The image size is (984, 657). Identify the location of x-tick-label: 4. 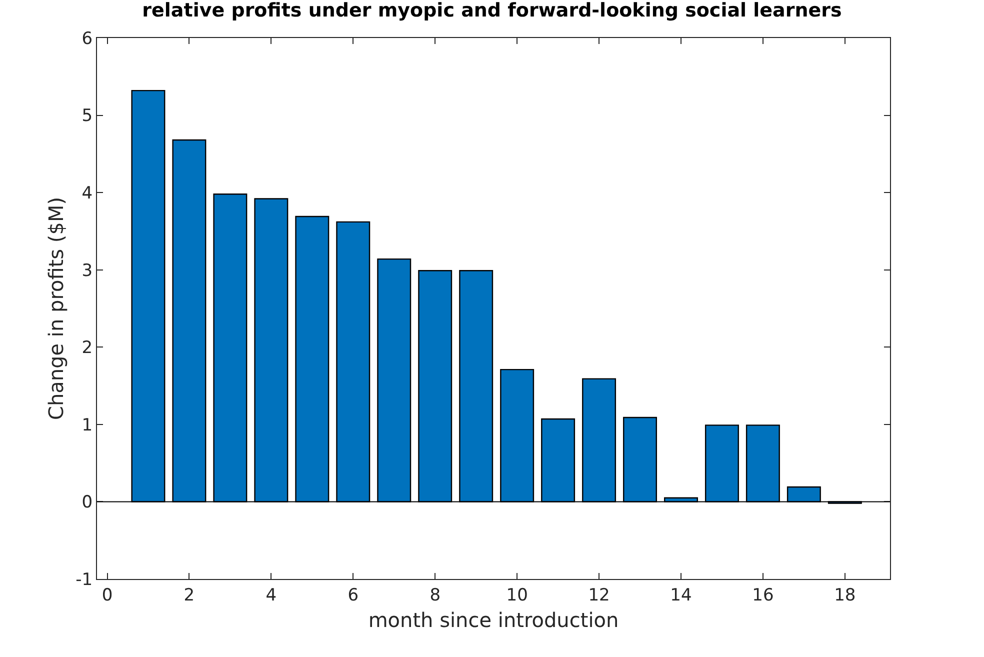
(271, 595).